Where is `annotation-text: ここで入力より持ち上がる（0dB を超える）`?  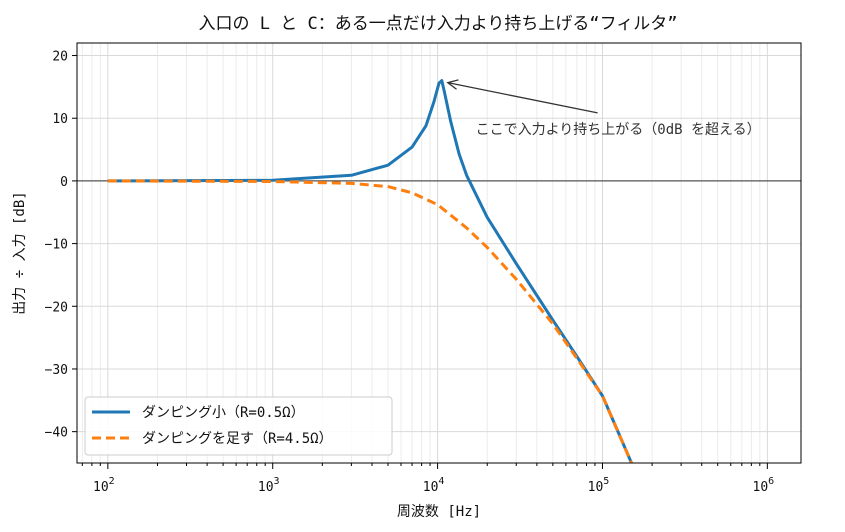
annotation-text: ここで入力より持ち上がる（0dB を超える） is located at coordinates (618, 130).